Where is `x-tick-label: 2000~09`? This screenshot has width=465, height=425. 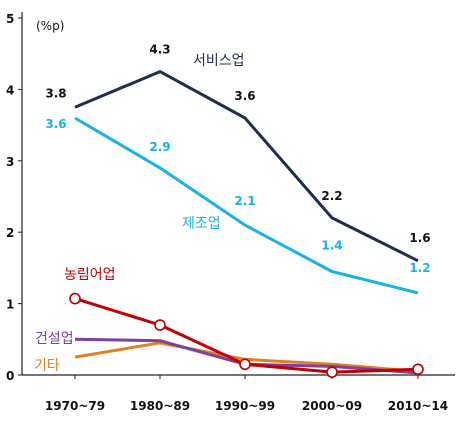
x-tick-label: 2000~09 is located at coordinates (332, 406).